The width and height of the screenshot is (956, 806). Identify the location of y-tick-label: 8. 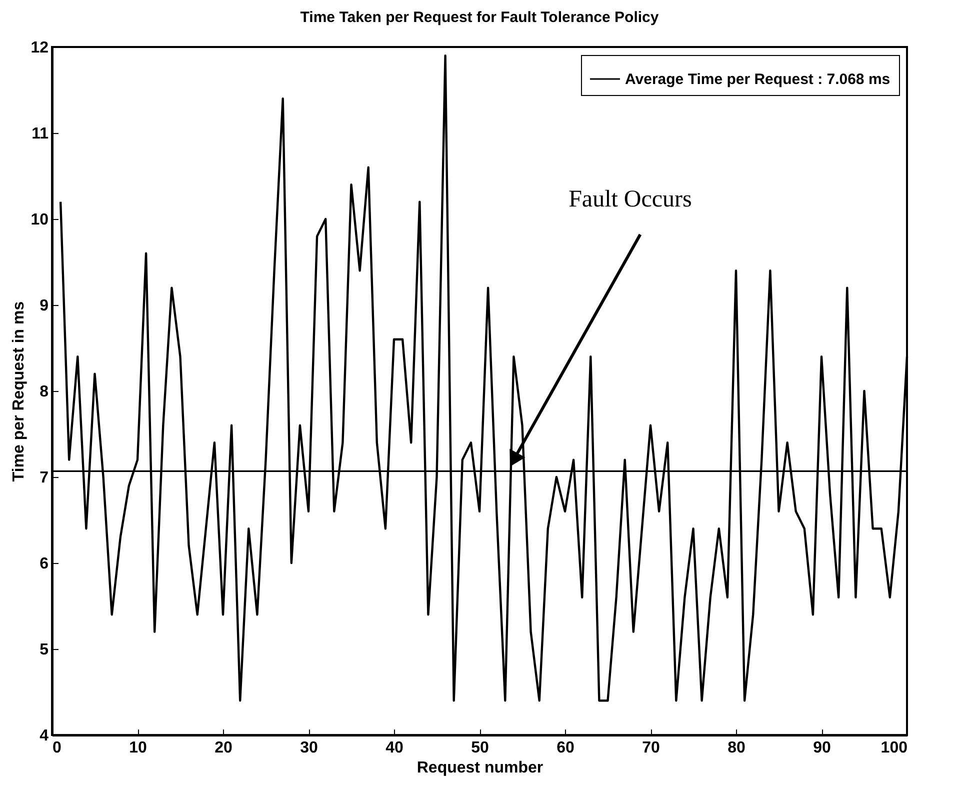
(44, 392).